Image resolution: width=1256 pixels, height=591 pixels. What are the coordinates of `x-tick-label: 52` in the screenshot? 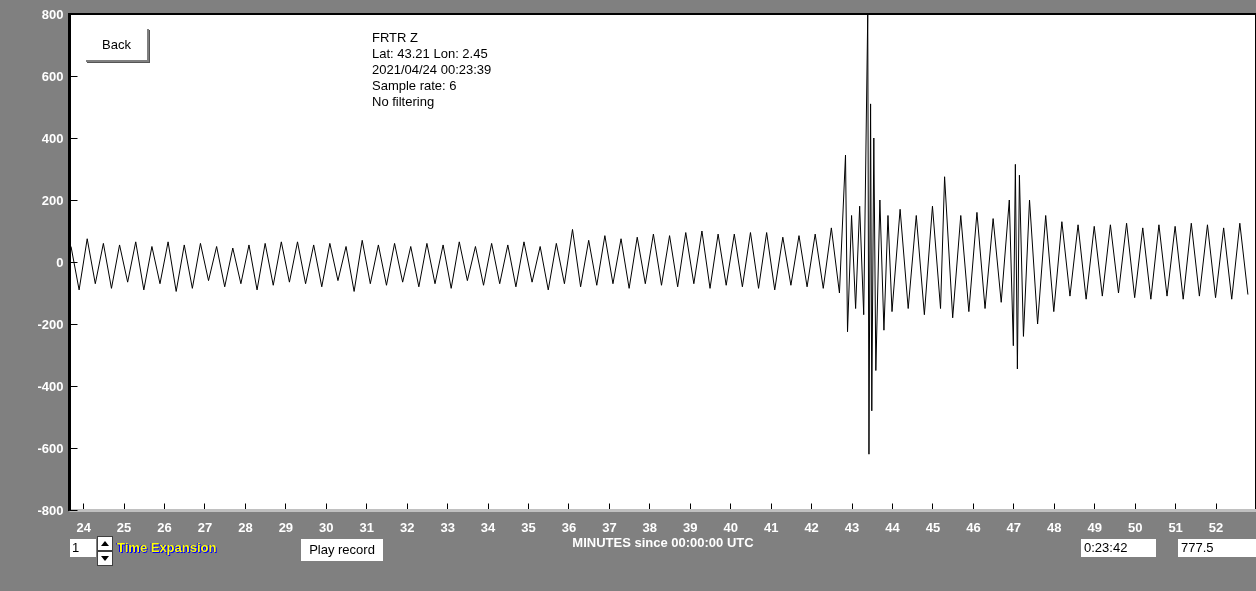 It's located at (1216, 527).